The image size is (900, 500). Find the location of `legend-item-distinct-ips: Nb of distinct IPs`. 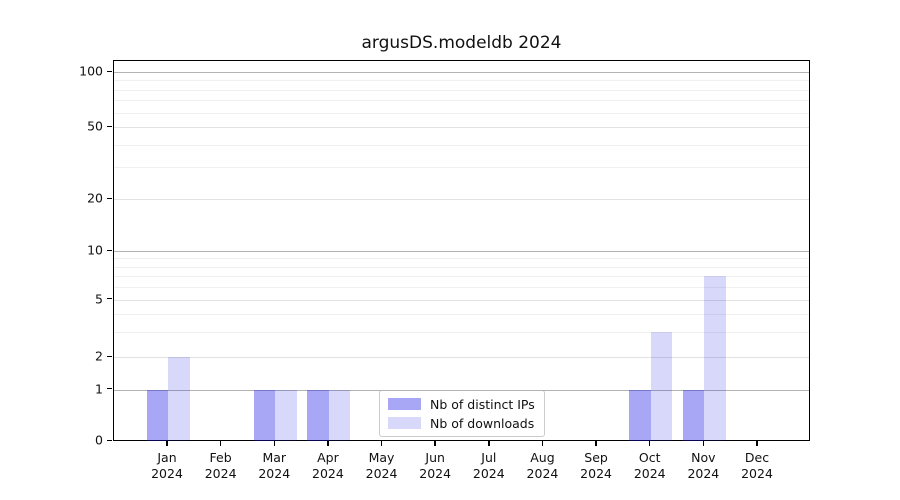

legend-item-distinct-ips: Nb of distinct IPs is located at coordinates (462, 404).